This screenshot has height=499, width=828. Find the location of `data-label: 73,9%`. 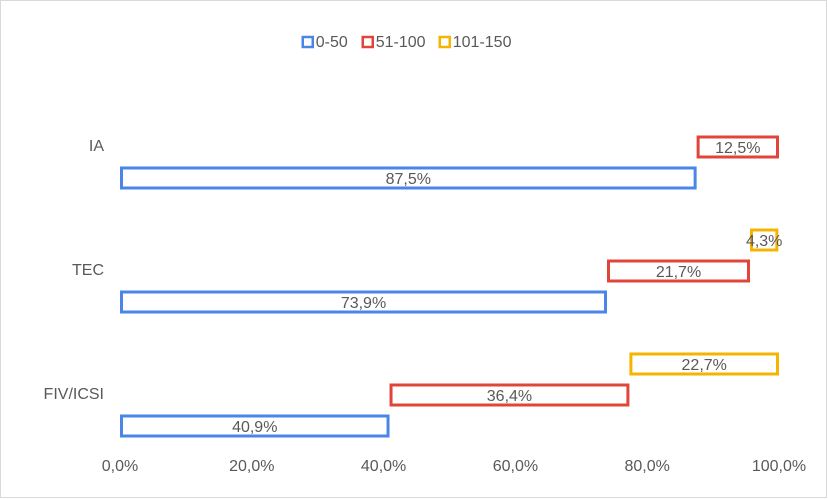

data-label: 73,9% is located at coordinates (363, 303).